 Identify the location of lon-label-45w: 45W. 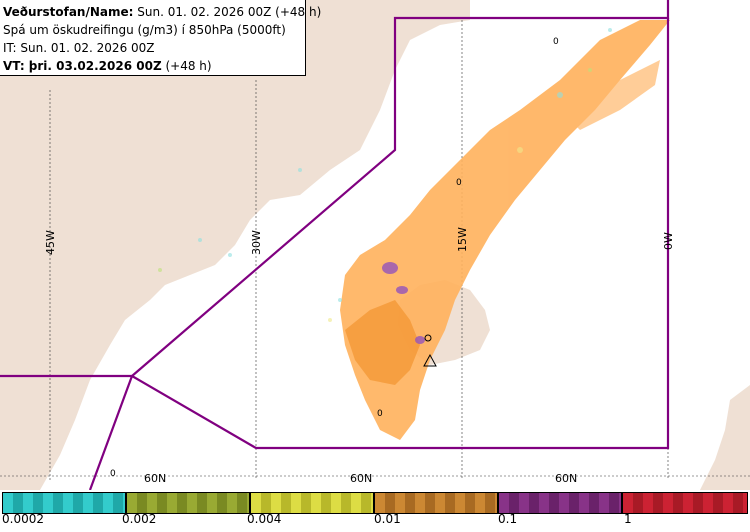
(50, 242).